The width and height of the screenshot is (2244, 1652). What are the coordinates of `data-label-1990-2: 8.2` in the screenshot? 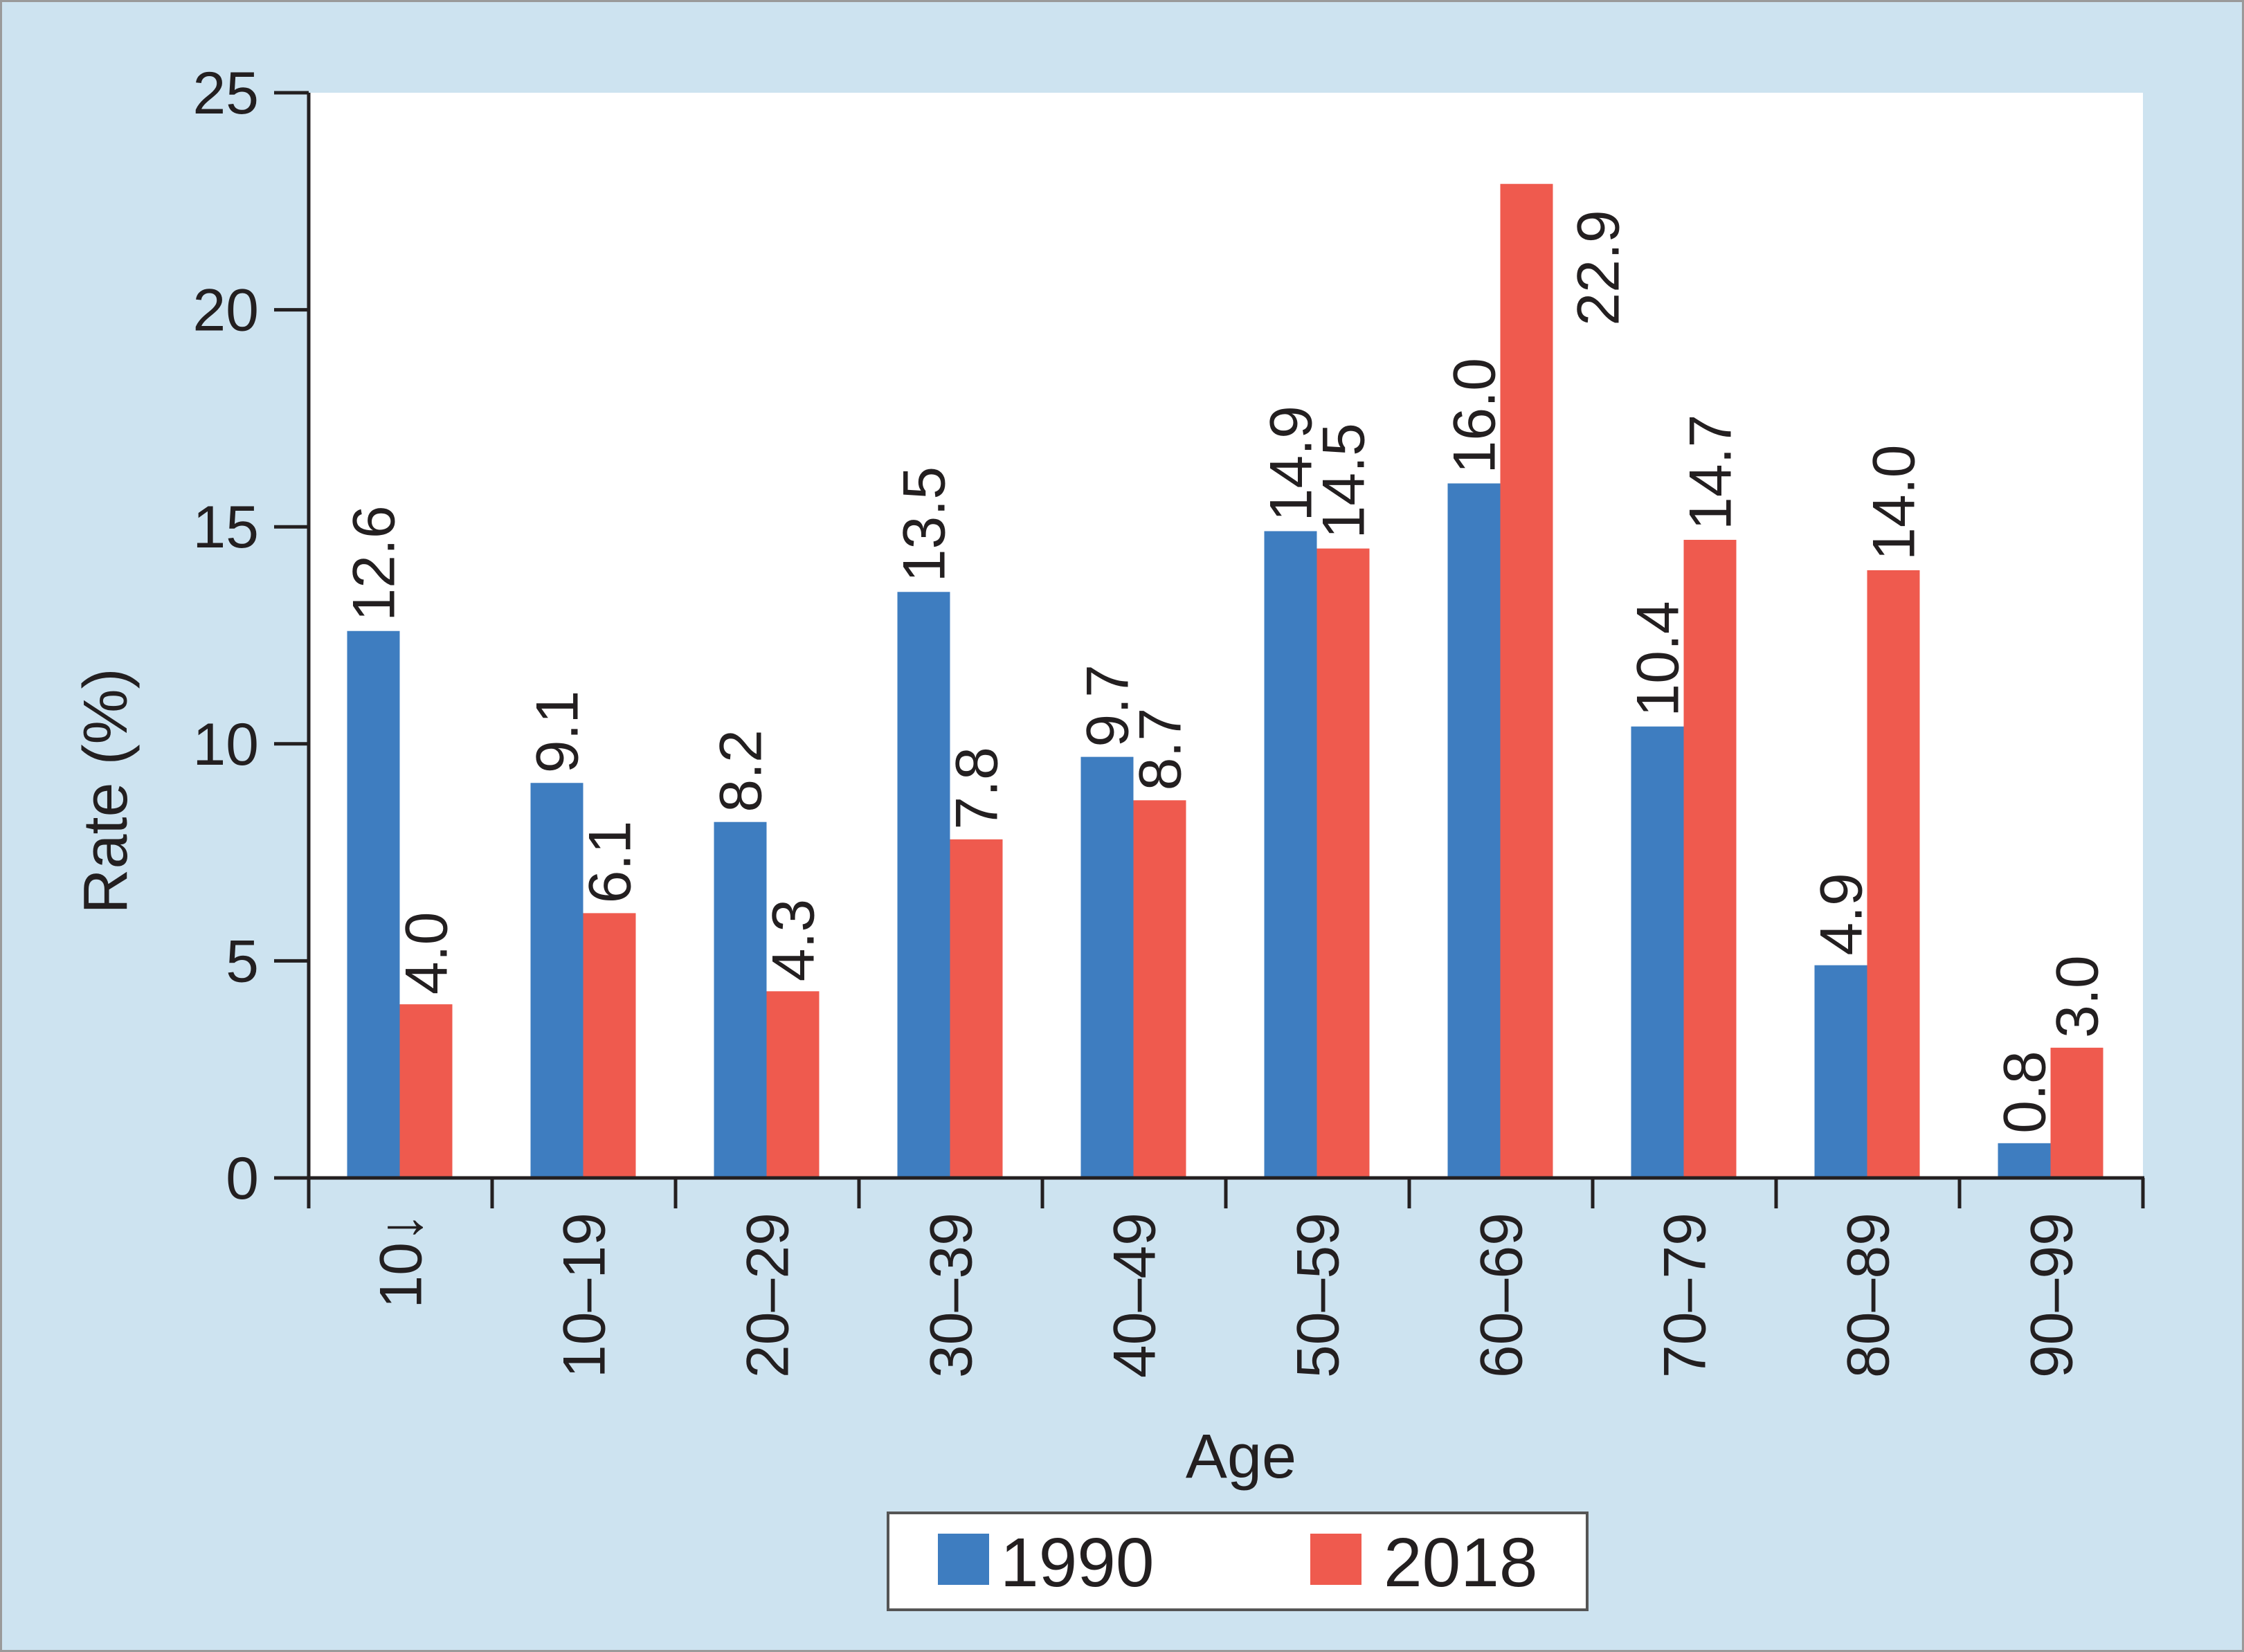 It's located at (741, 771).